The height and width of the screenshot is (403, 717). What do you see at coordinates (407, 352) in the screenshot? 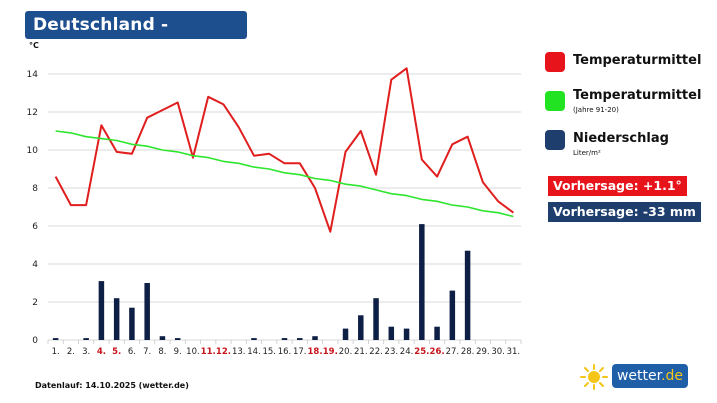
I see `x-tick-label: 24.` at bounding box center [407, 352].